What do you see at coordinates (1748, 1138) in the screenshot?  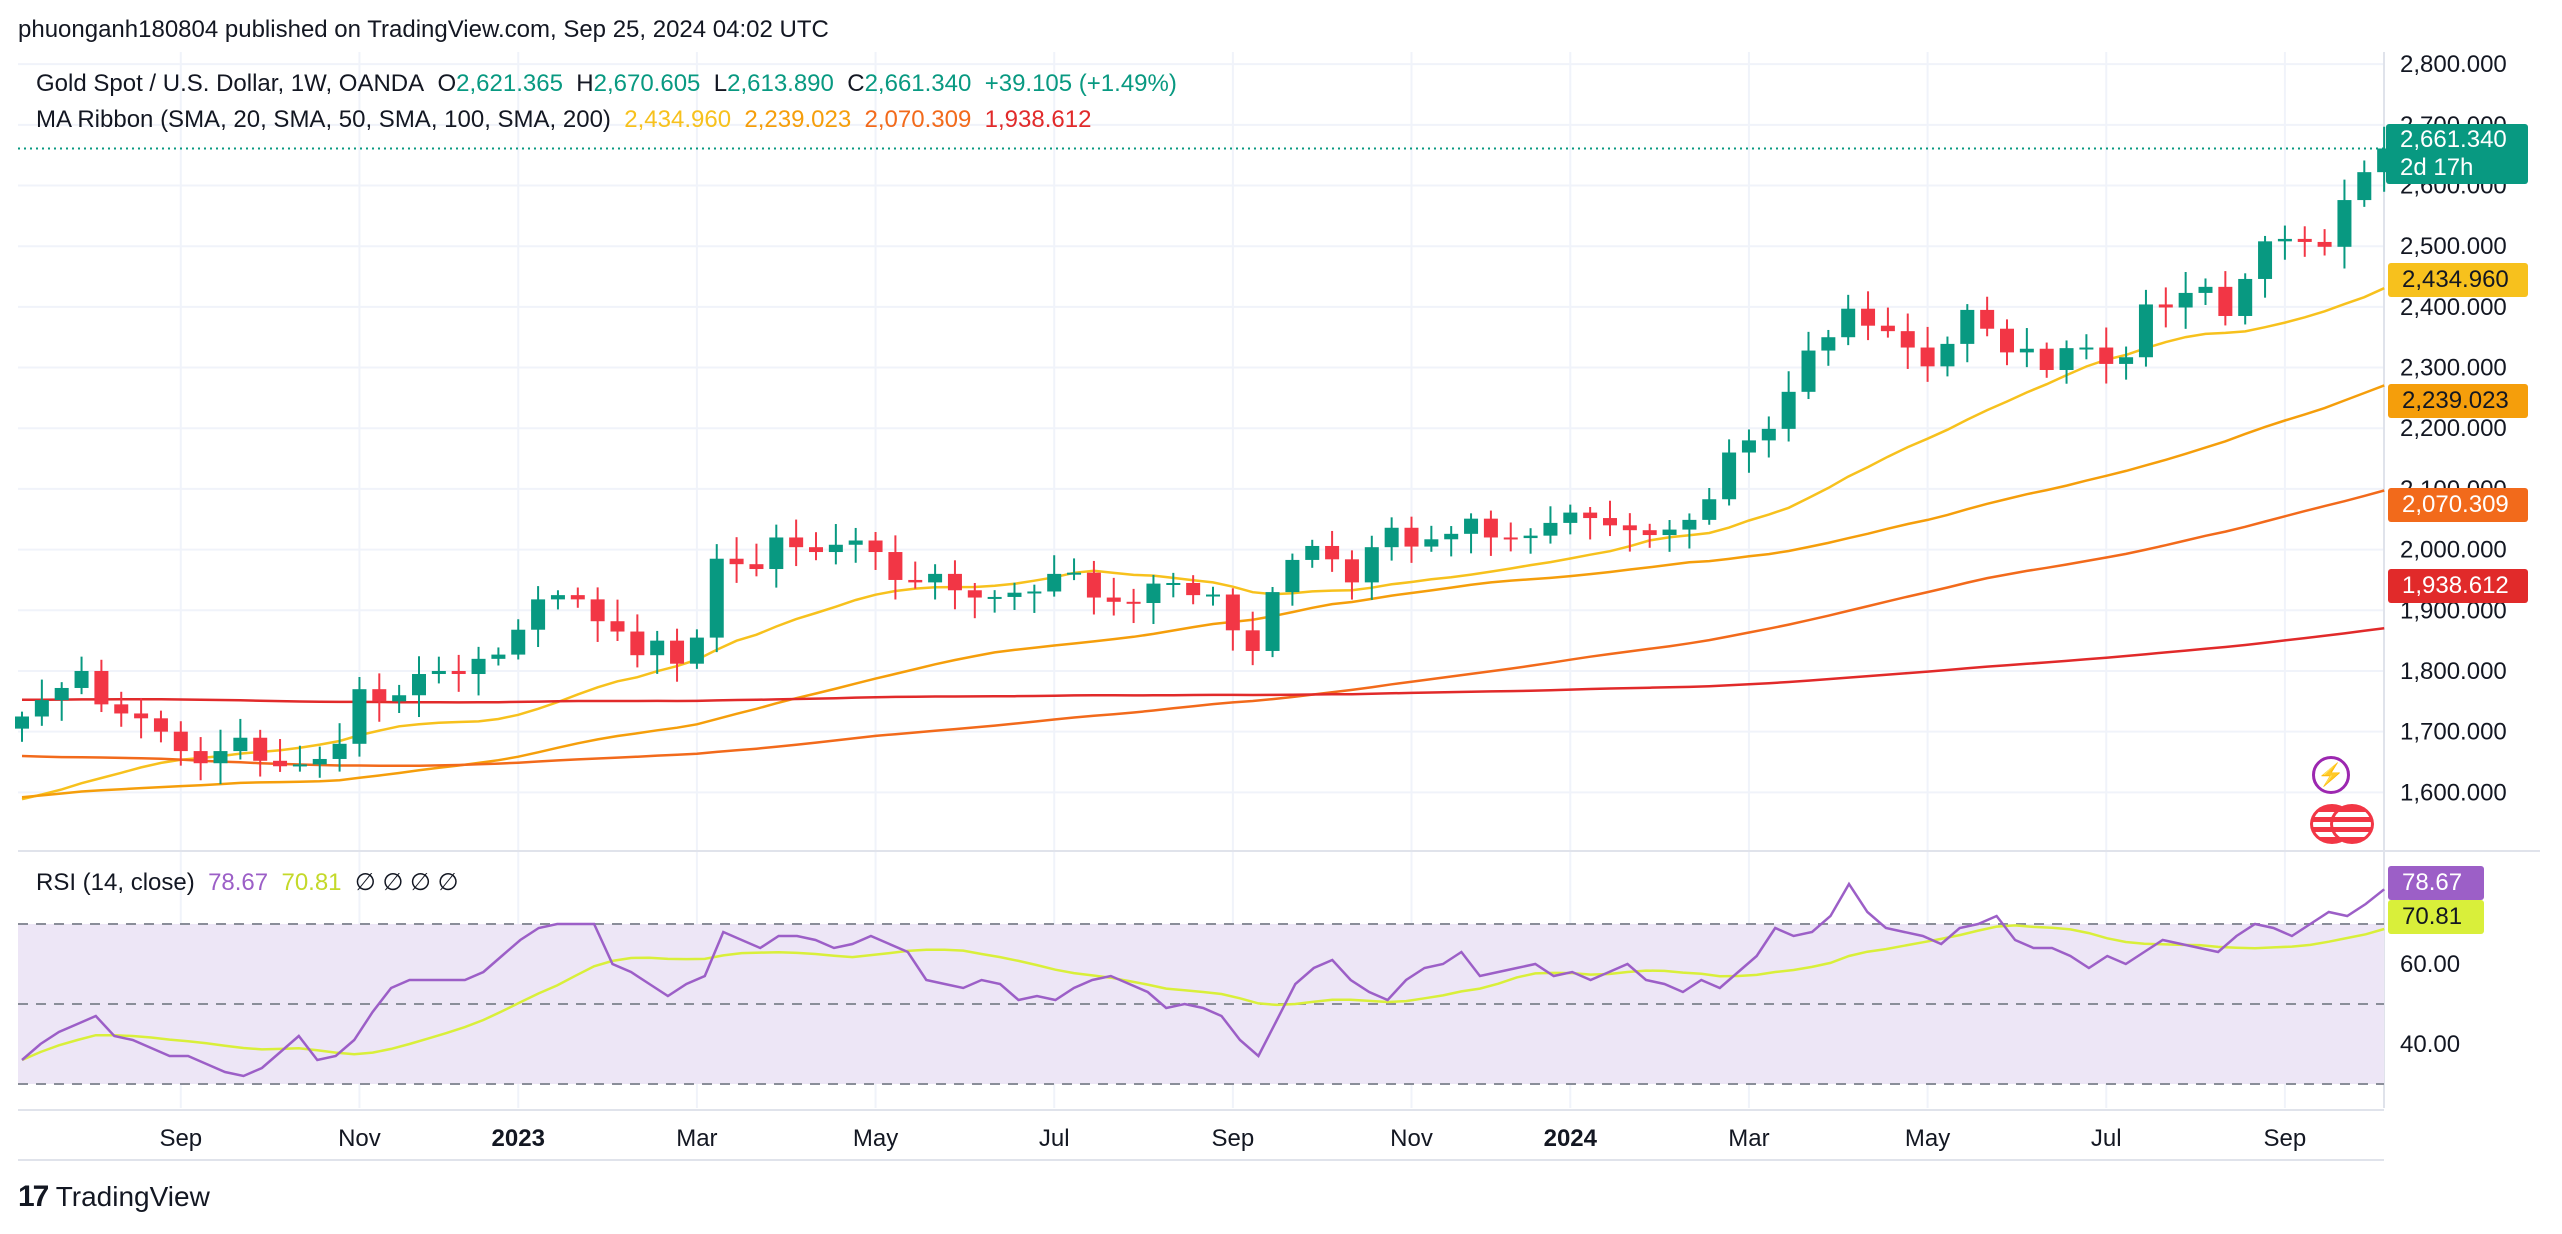 I see `time-tick-label: Mar` at bounding box center [1748, 1138].